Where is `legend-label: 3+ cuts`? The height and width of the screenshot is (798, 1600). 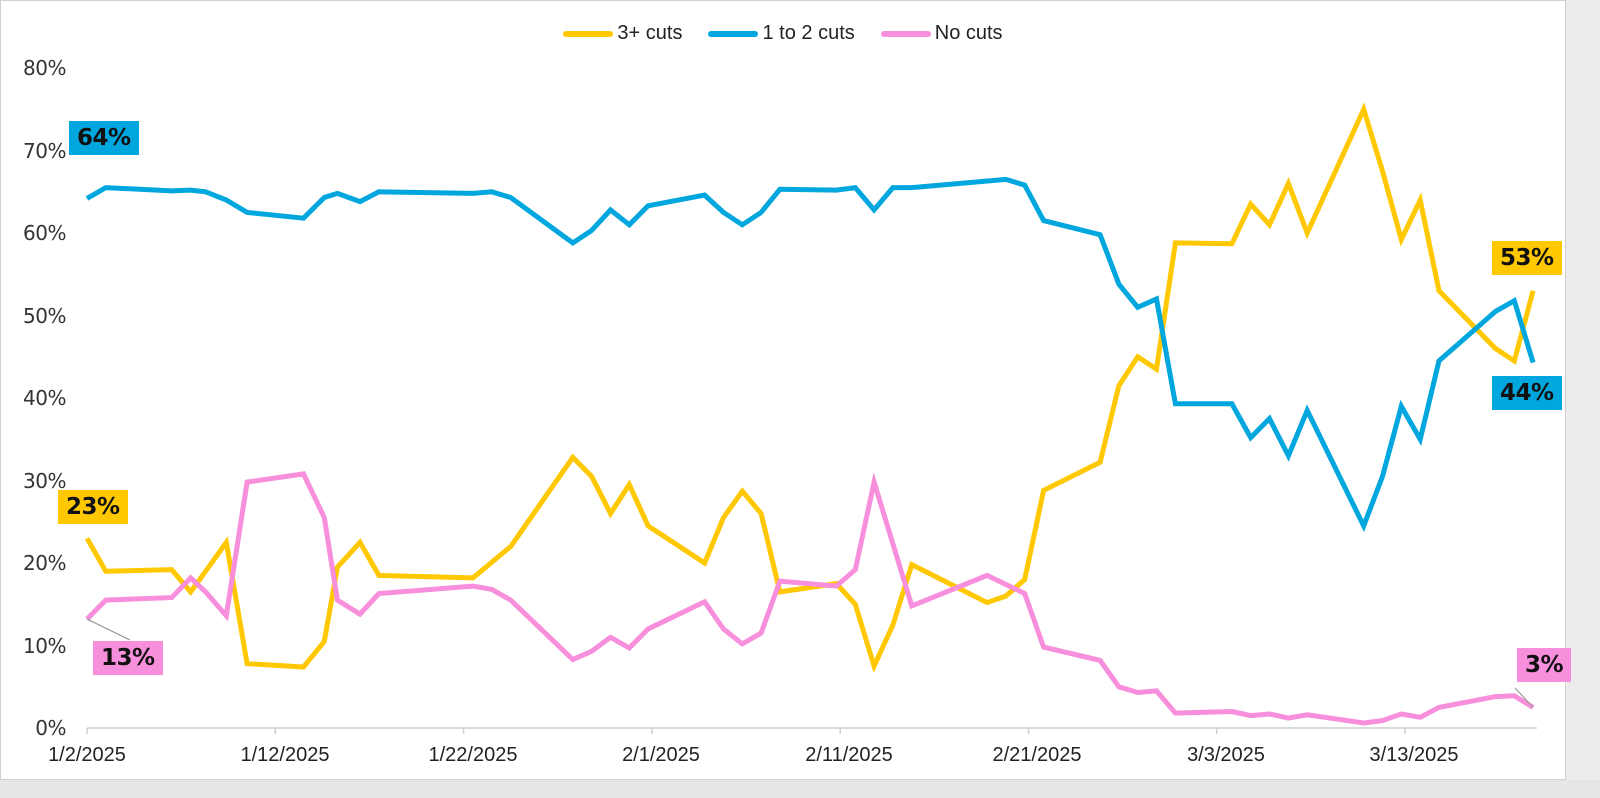
legend-label: 3+ cuts is located at coordinates (650, 33).